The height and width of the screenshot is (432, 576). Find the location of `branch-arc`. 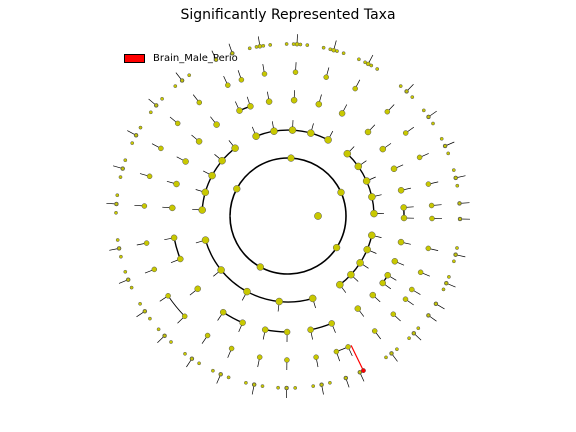

branch-arc is located at coordinates (232, 317).